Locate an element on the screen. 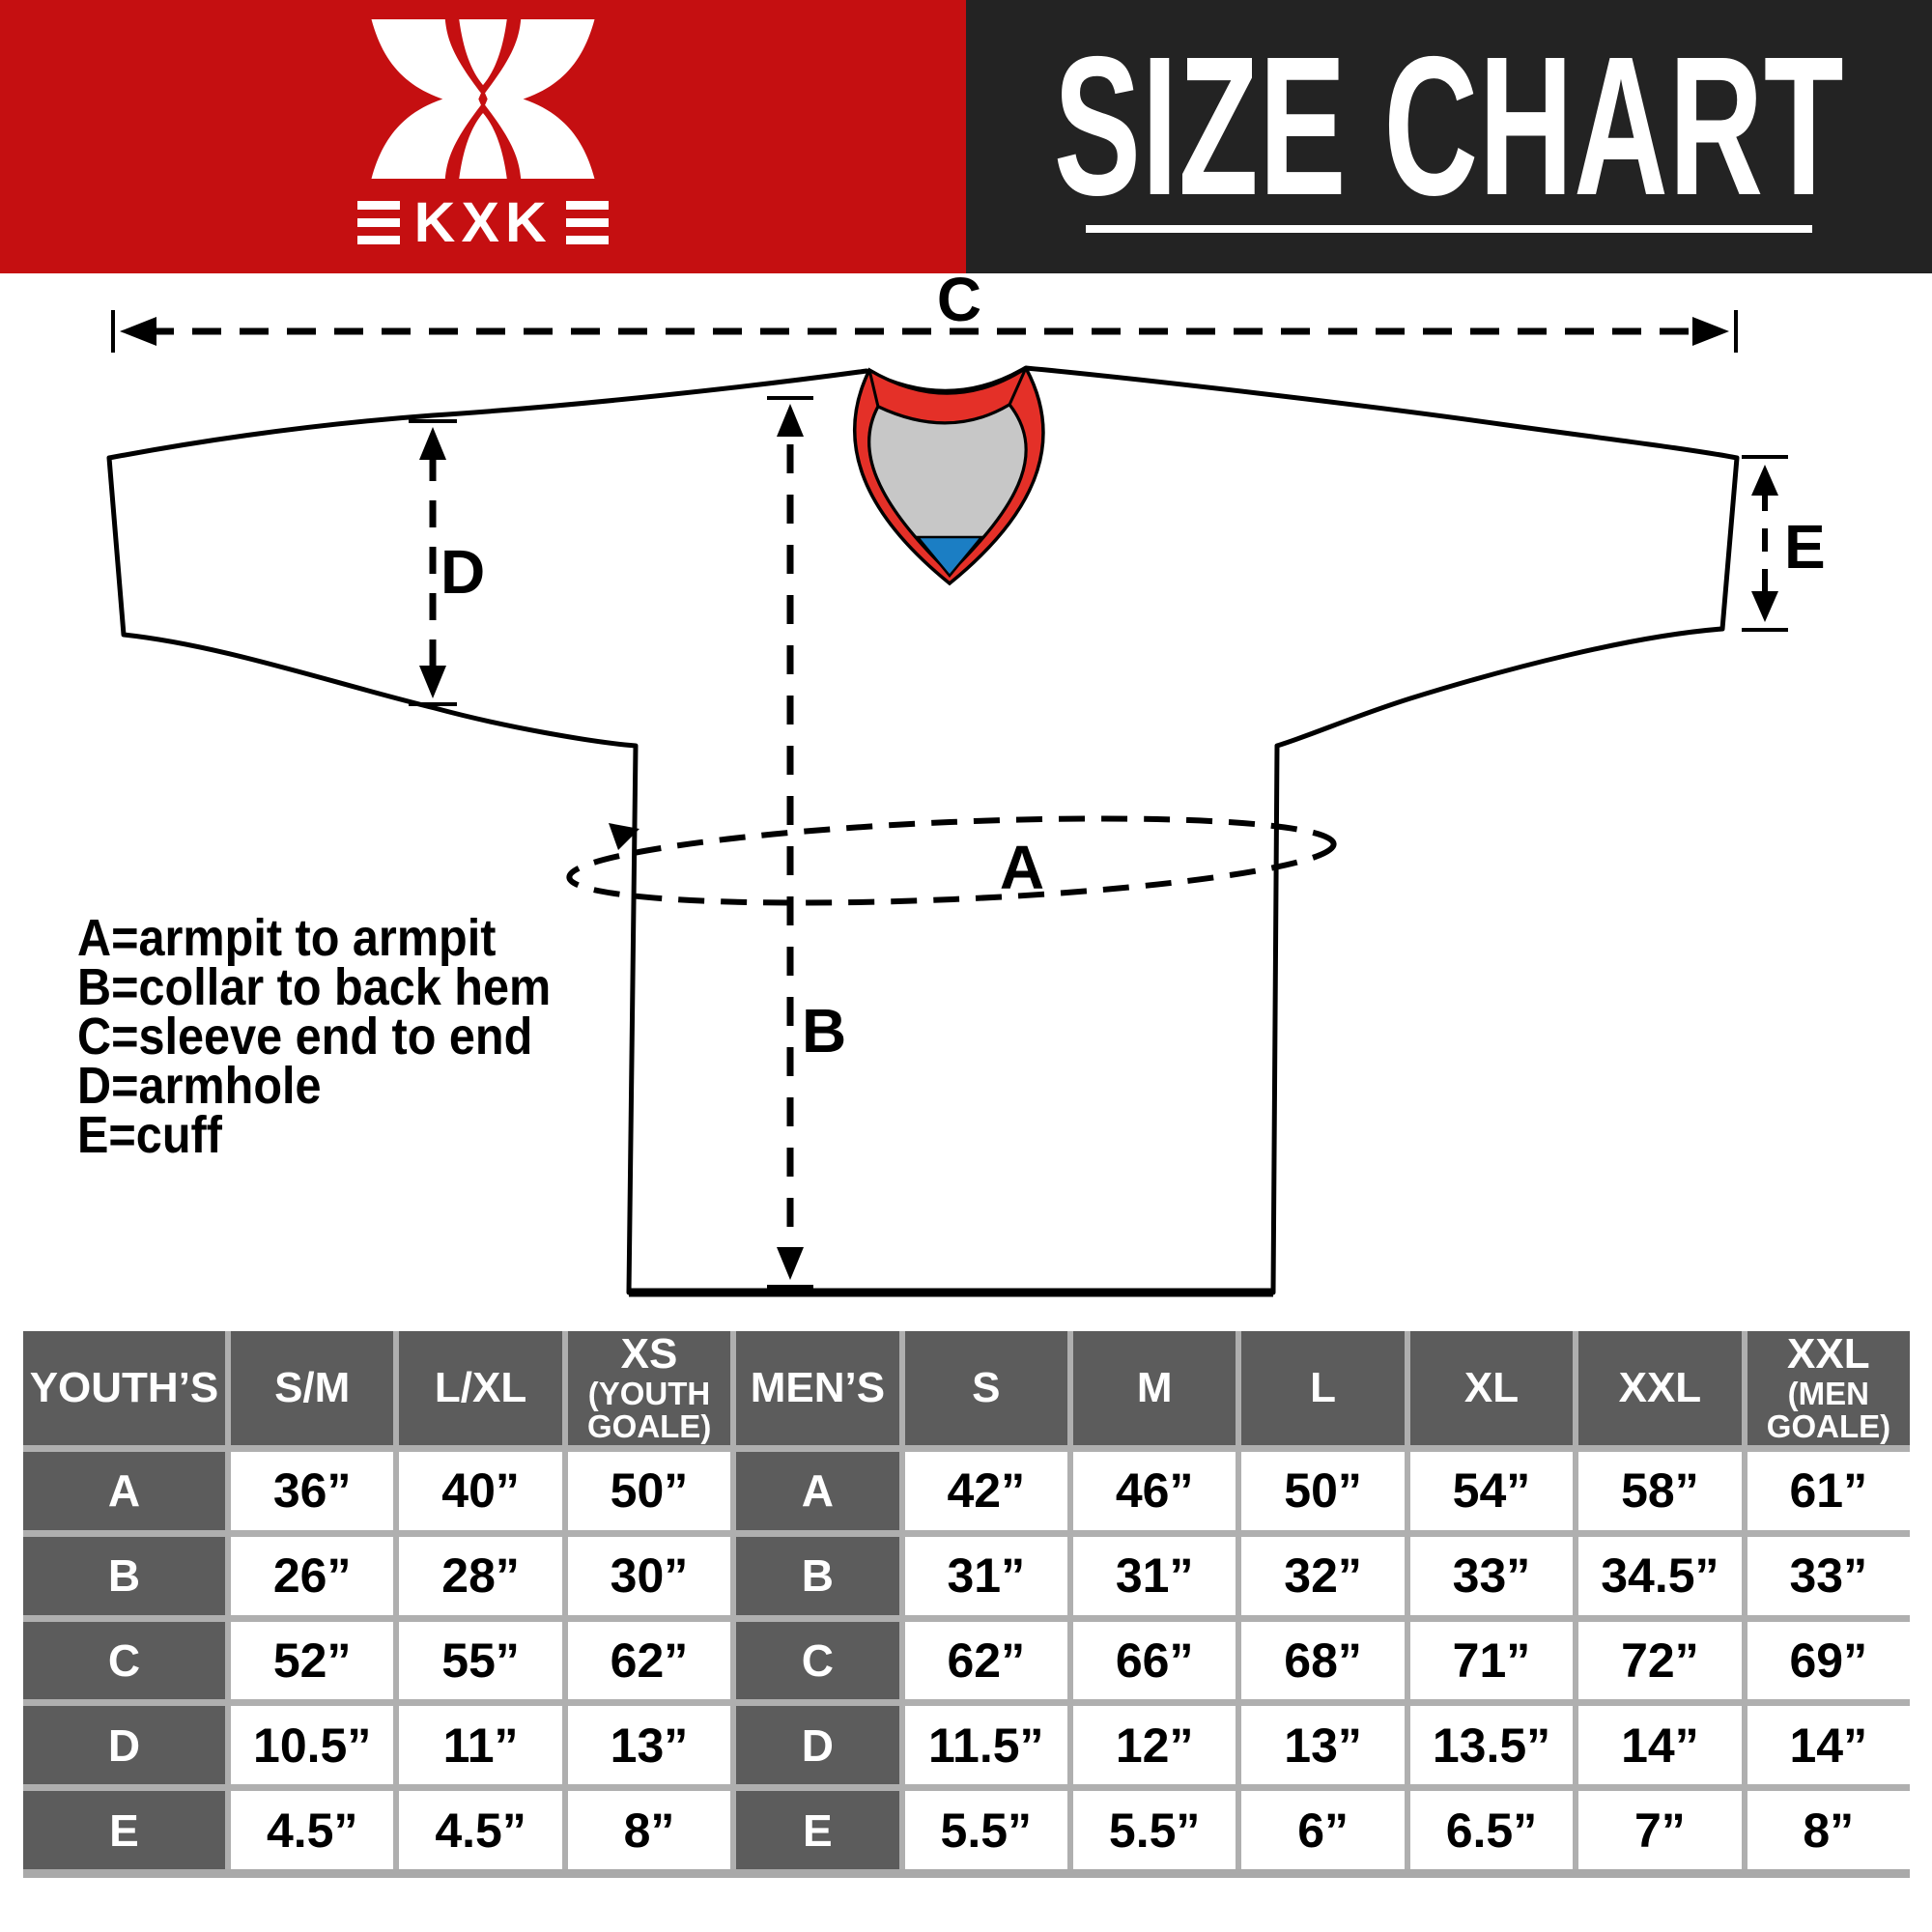 Image resolution: width=1932 pixels, height=1932 pixels. cell-youth-b-xs: 30” is located at coordinates (649, 1575).